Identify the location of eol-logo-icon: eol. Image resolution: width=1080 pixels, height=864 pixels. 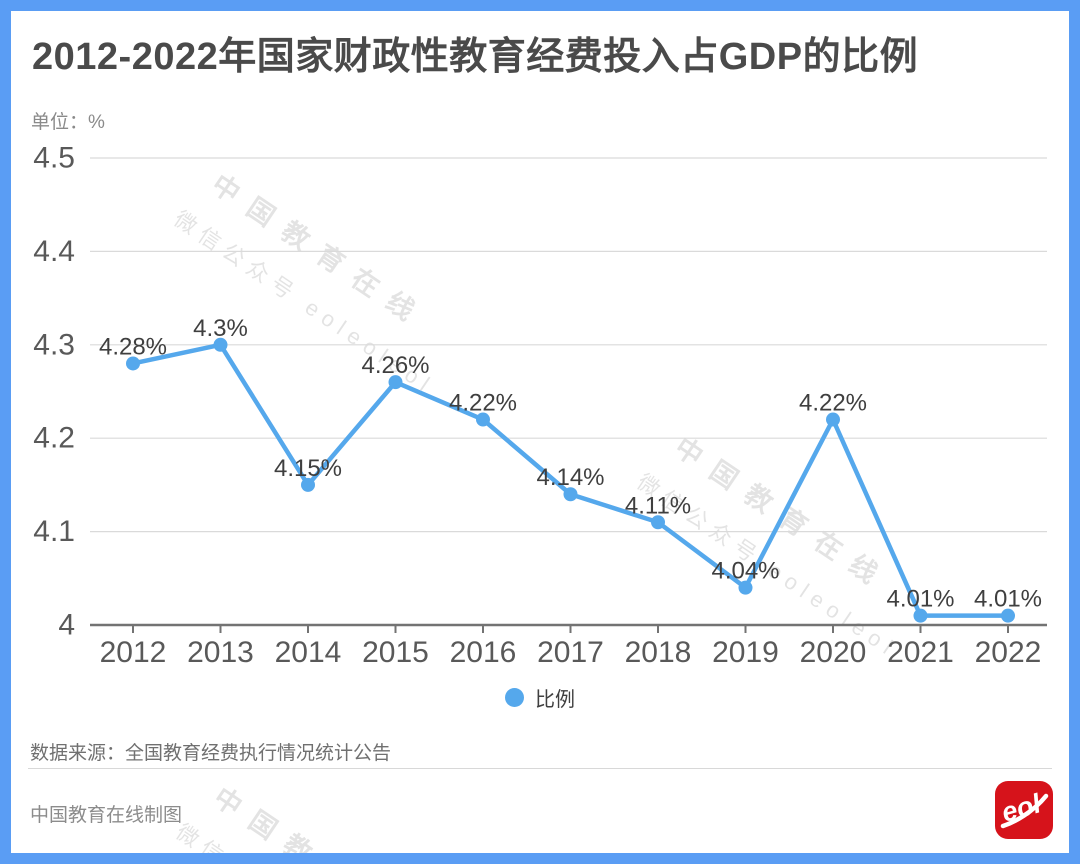
(1024, 810).